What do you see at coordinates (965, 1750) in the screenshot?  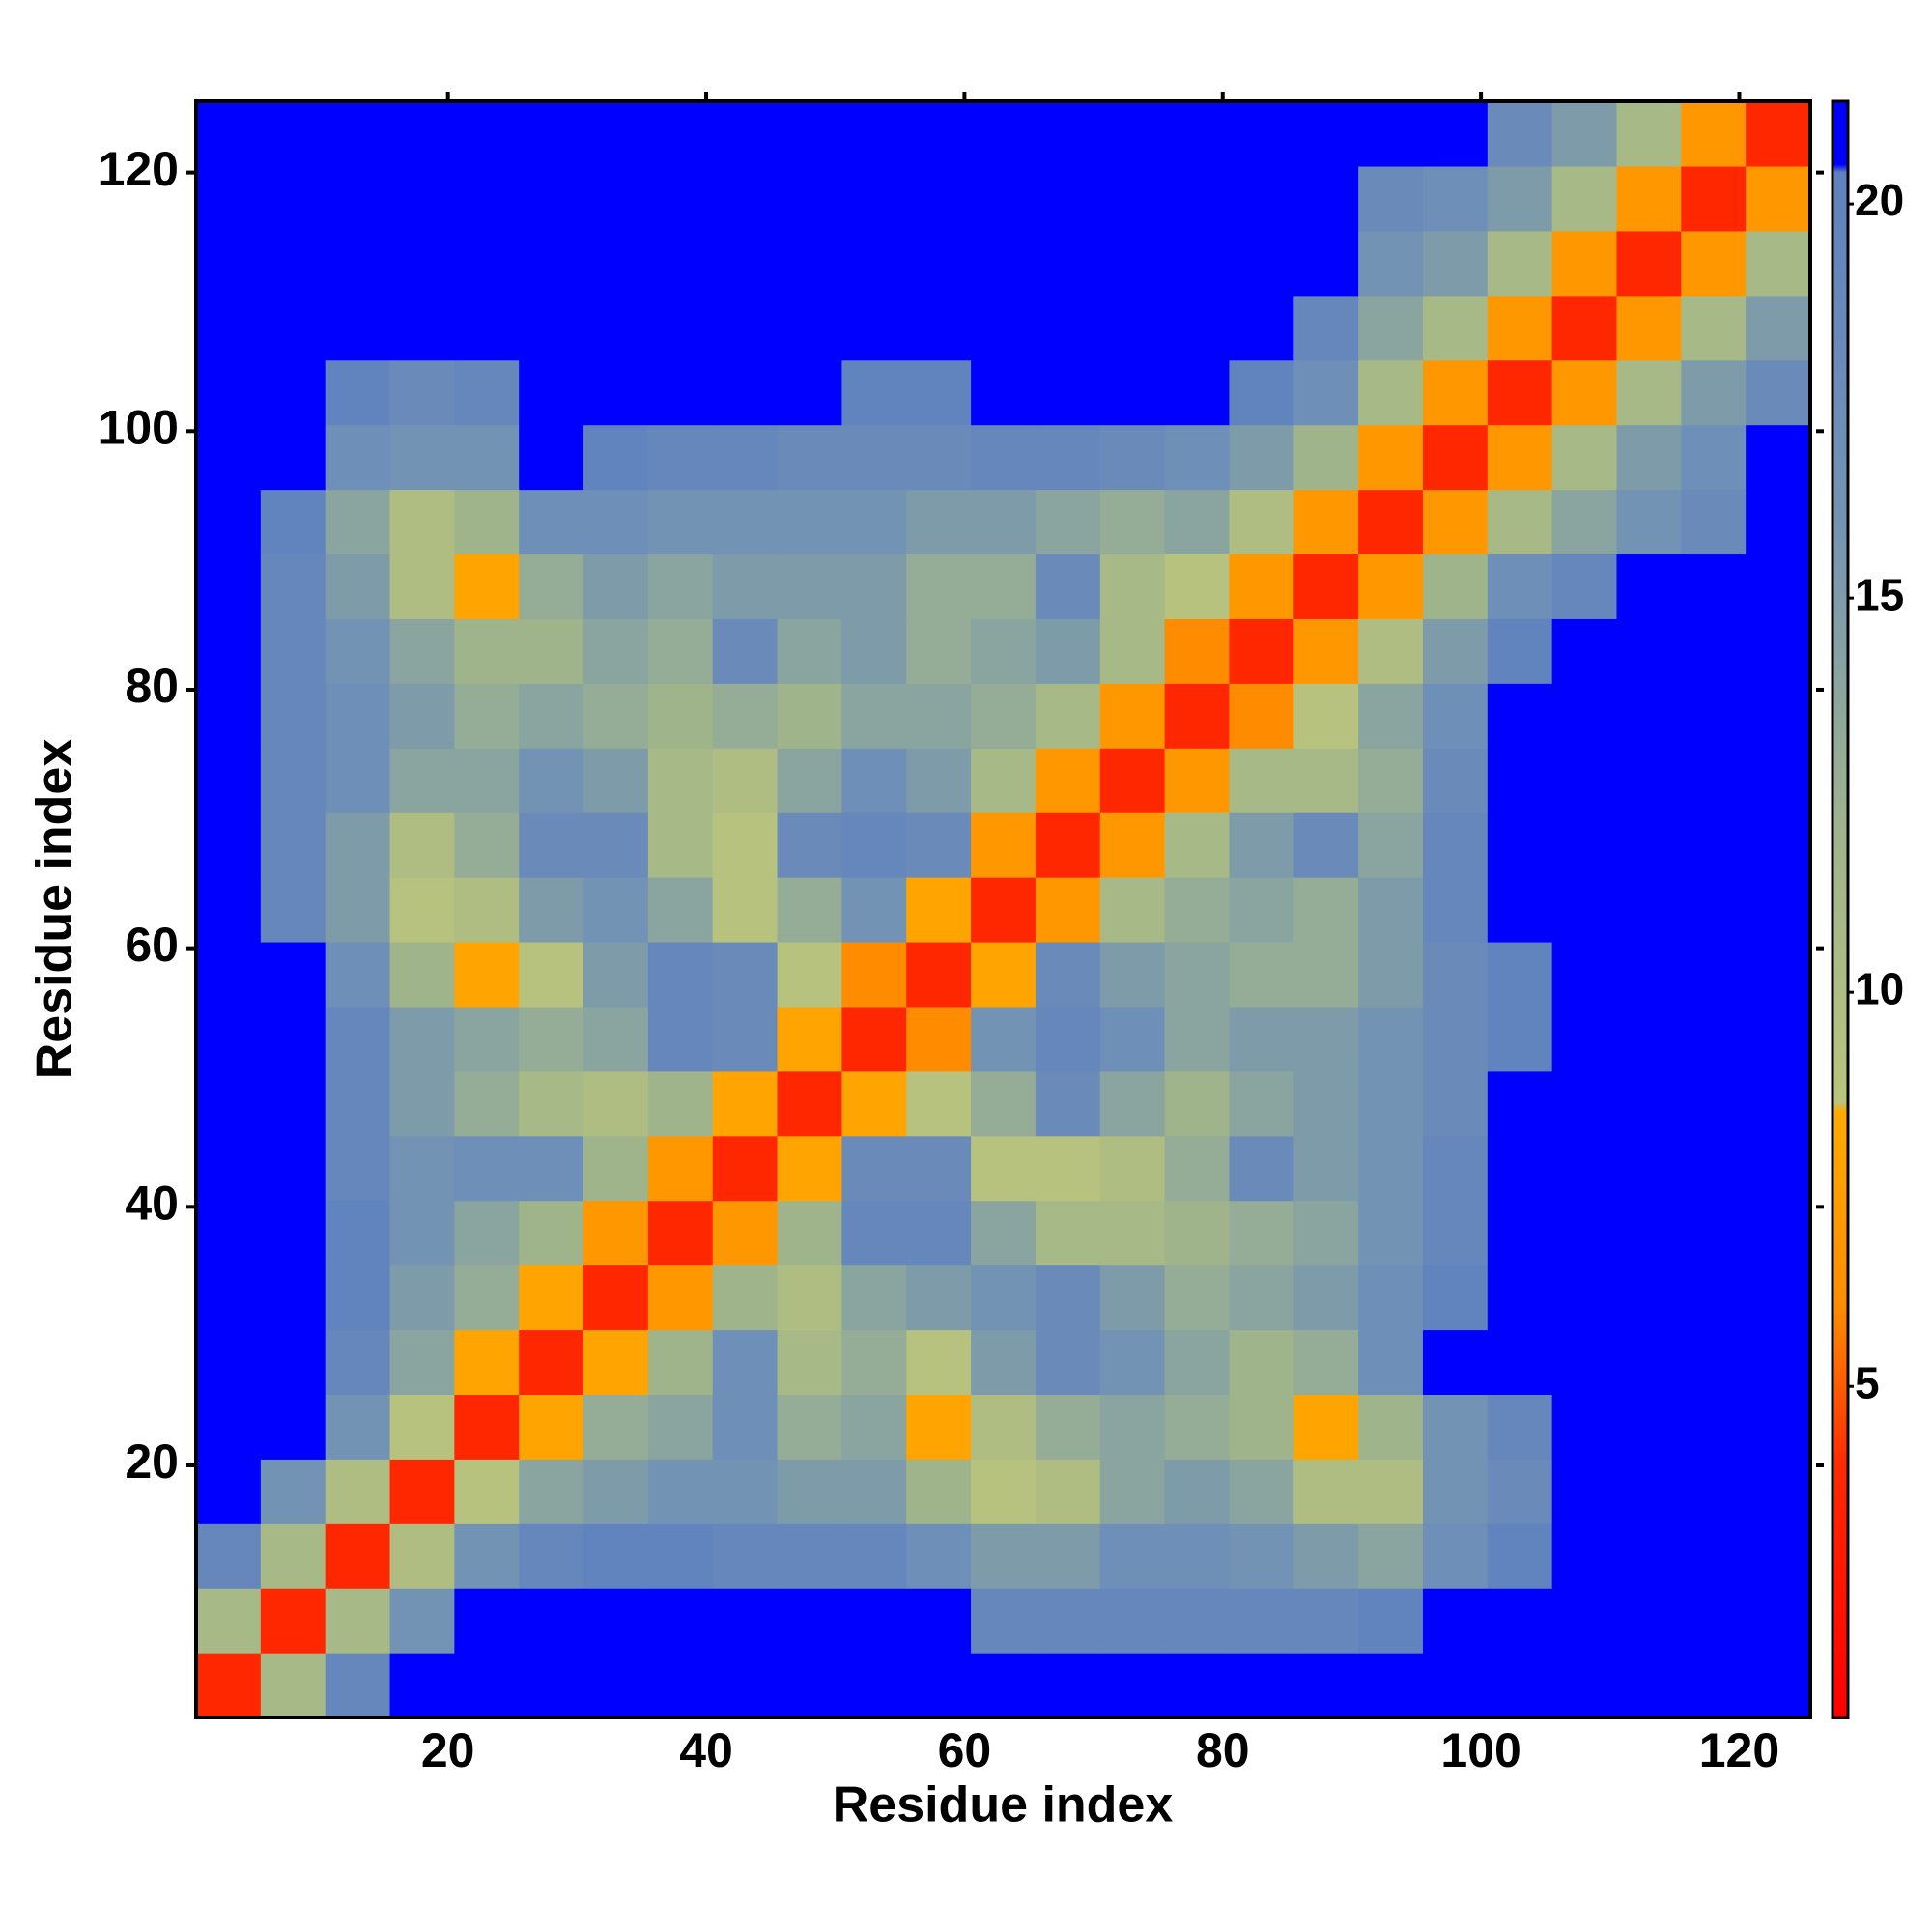 I see `x-tick-label: 60` at bounding box center [965, 1750].